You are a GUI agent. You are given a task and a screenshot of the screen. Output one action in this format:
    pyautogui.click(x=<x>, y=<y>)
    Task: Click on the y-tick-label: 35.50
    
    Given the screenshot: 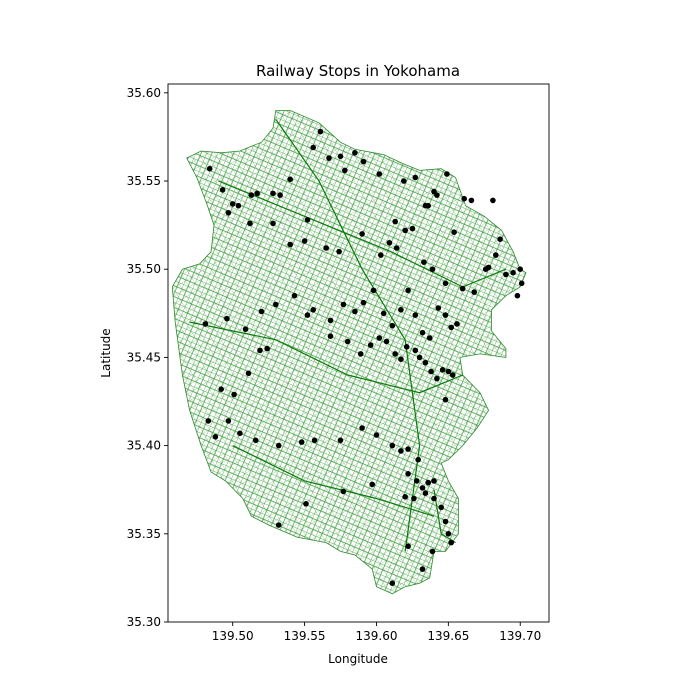 What is the action you would take?
    pyautogui.click(x=144, y=269)
    